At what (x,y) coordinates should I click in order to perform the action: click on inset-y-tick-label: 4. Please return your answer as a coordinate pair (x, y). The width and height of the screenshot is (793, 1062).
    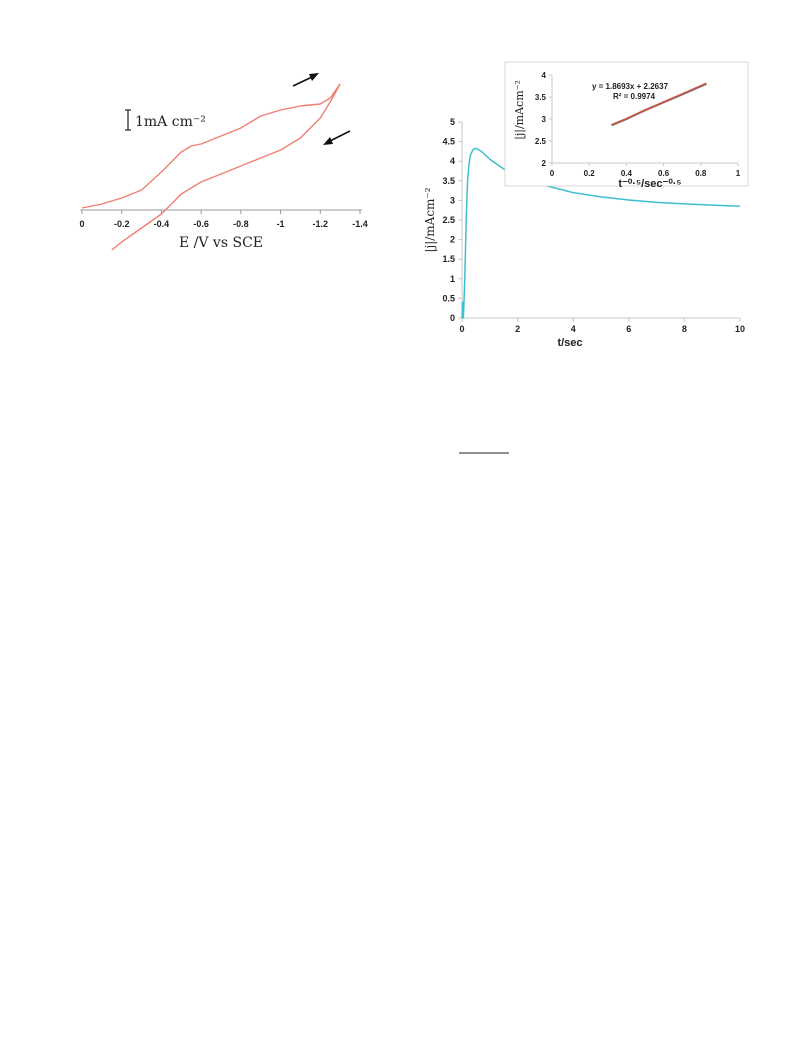
    Looking at the image, I should click on (544, 75).